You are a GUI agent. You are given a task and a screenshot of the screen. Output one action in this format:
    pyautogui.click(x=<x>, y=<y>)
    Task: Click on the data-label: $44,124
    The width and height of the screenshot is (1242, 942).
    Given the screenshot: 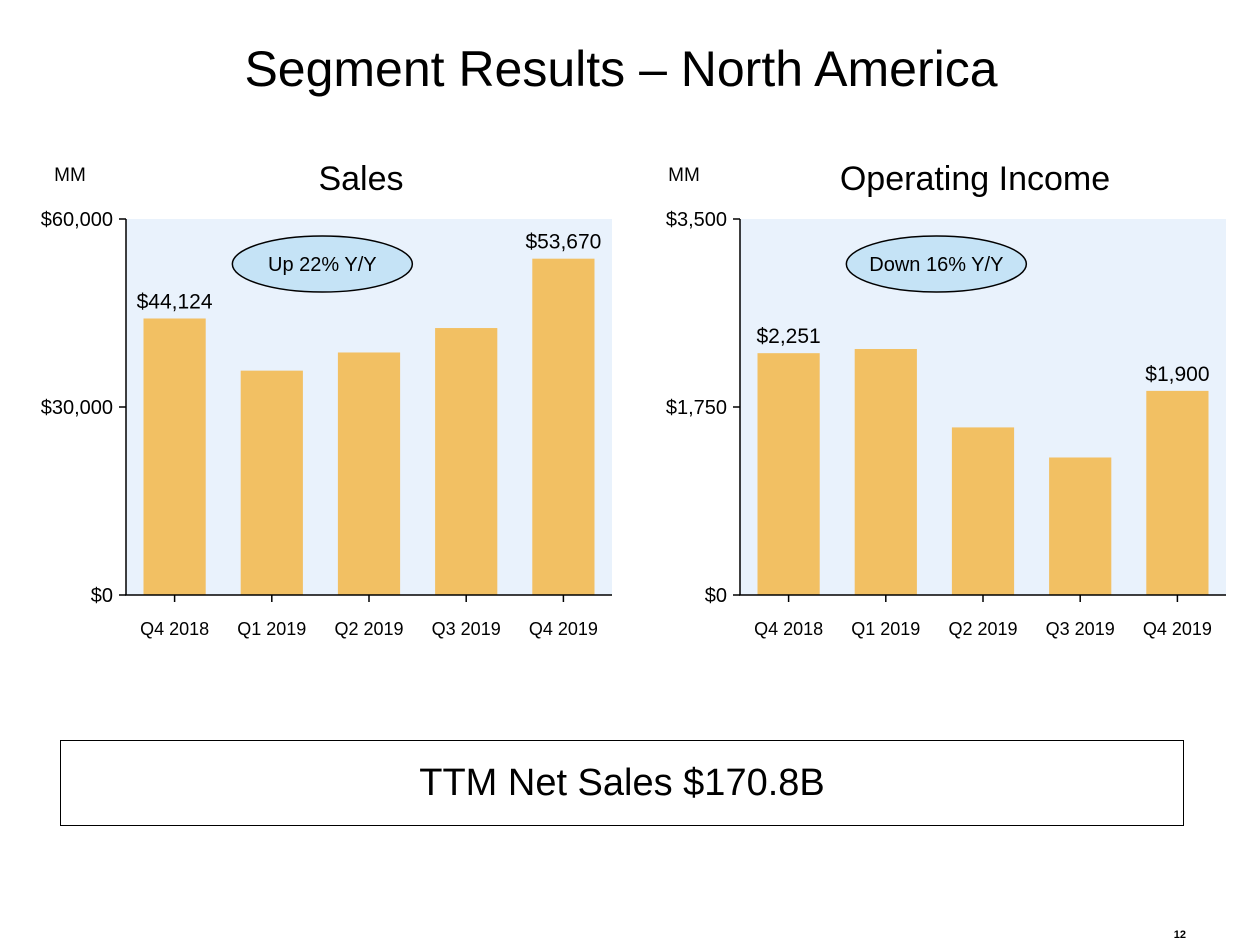 What is the action you would take?
    pyautogui.click(x=175, y=301)
    